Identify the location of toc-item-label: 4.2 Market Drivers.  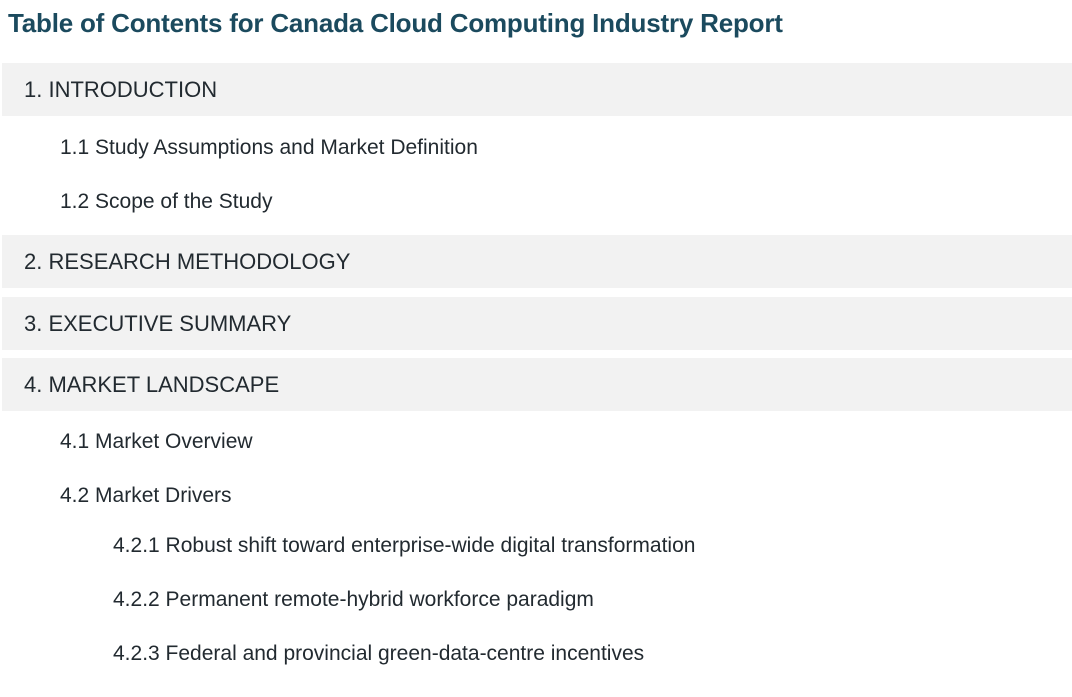
(146, 495).